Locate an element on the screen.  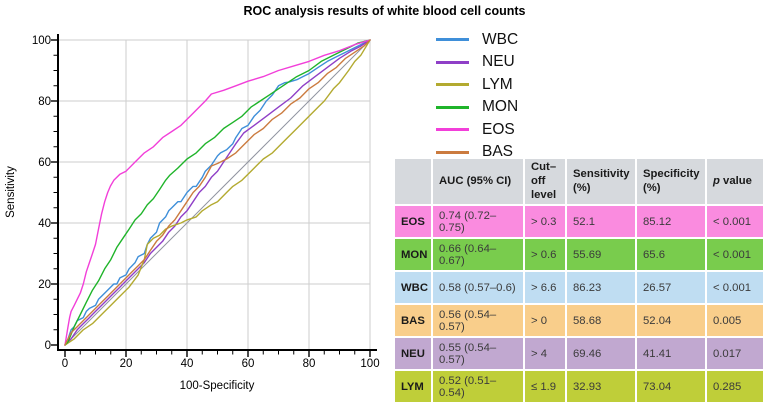
col-header-cut-off-level: Cut–off level is located at coordinates (545, 182).